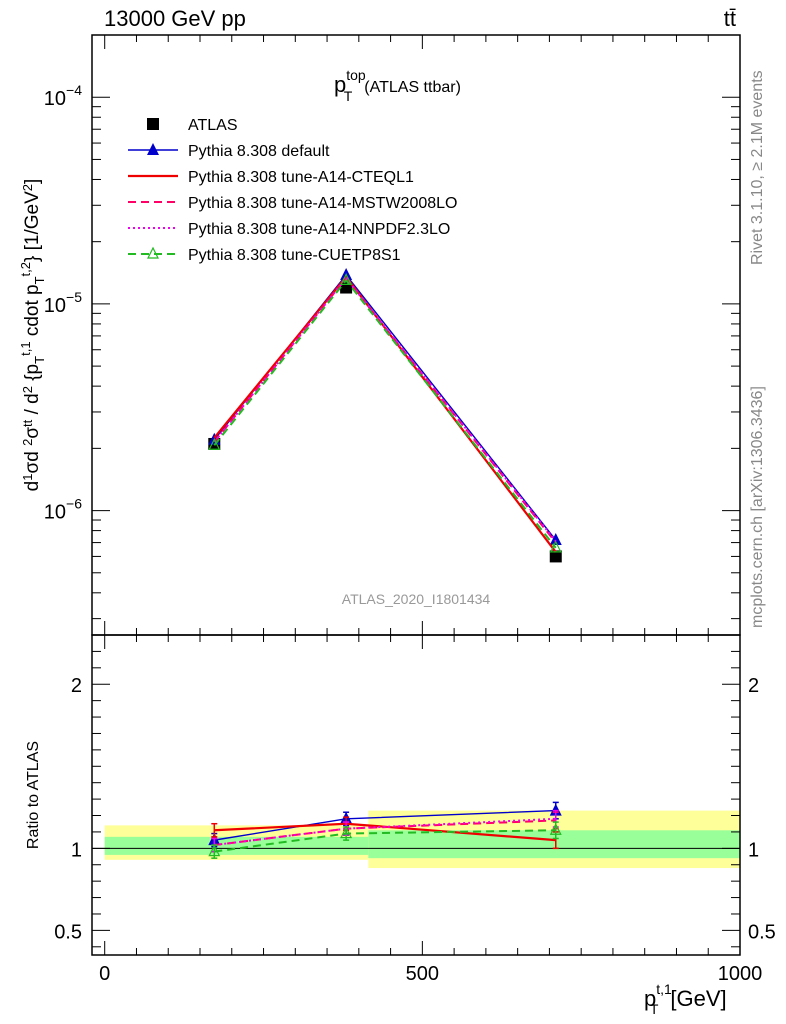  Describe the element at coordinates (757, 167) in the screenshot. I see `rivet-label: Rivet 3.1.10, ≥ 2.1M events` at that location.